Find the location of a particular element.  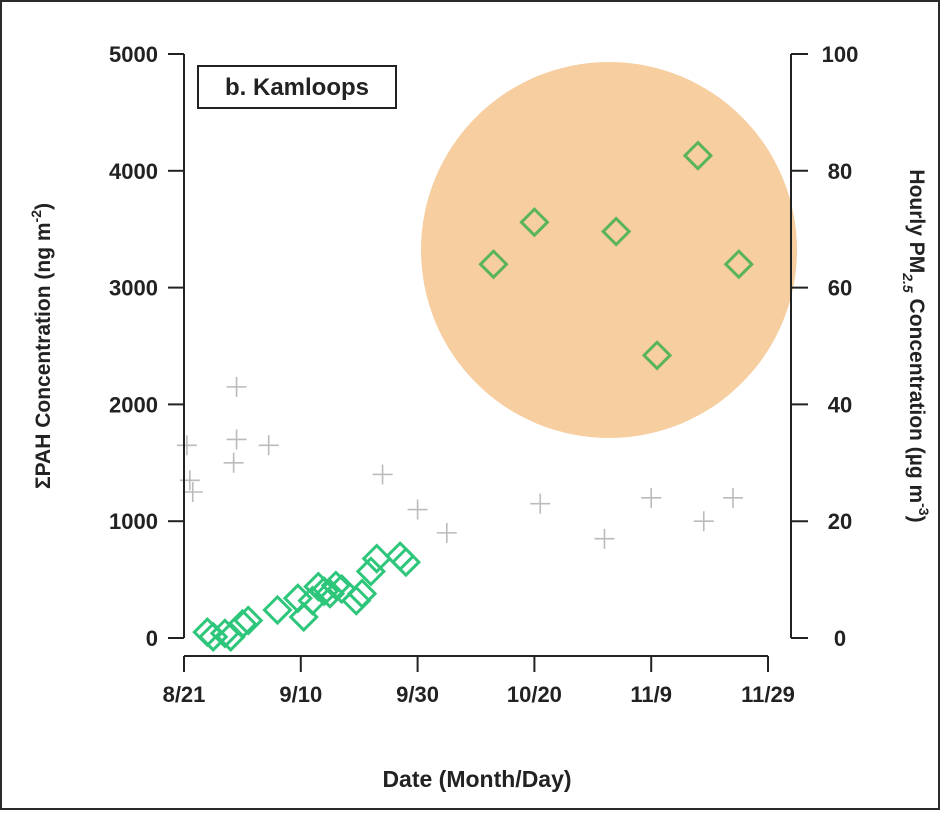

panel-label-border is located at coordinates (297, 87).